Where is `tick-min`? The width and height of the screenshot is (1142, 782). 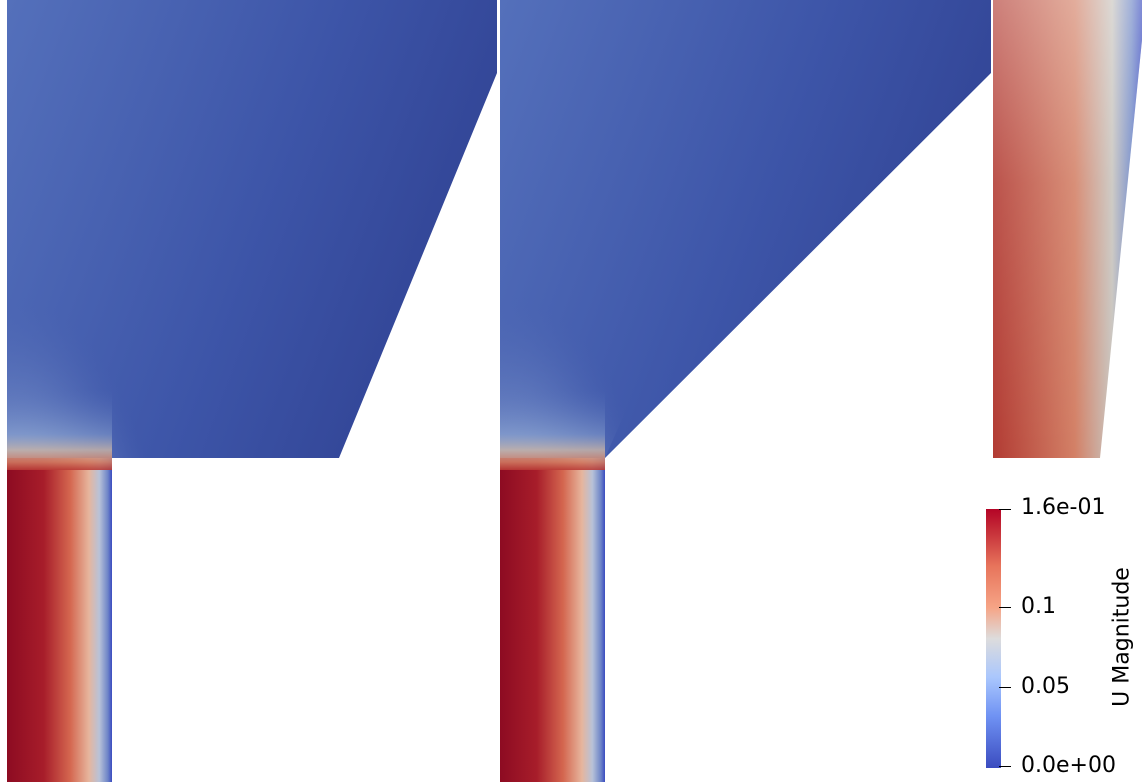
tick-min is located at coordinates (1005, 766).